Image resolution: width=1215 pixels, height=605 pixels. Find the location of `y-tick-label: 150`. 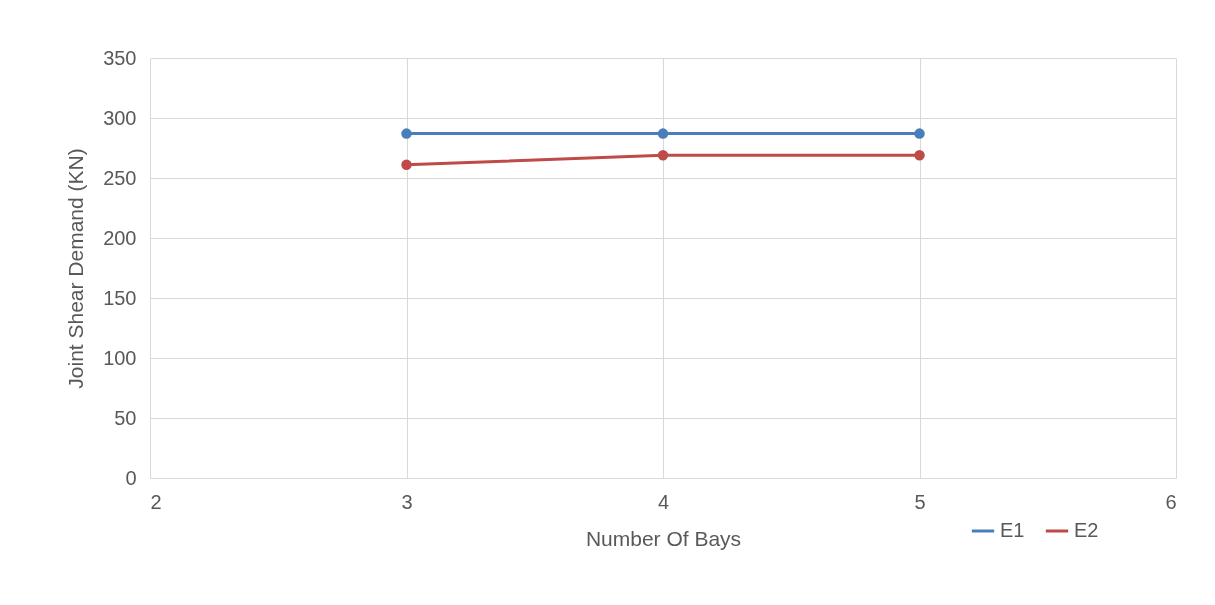

y-tick-label: 150 is located at coordinates (120, 297).